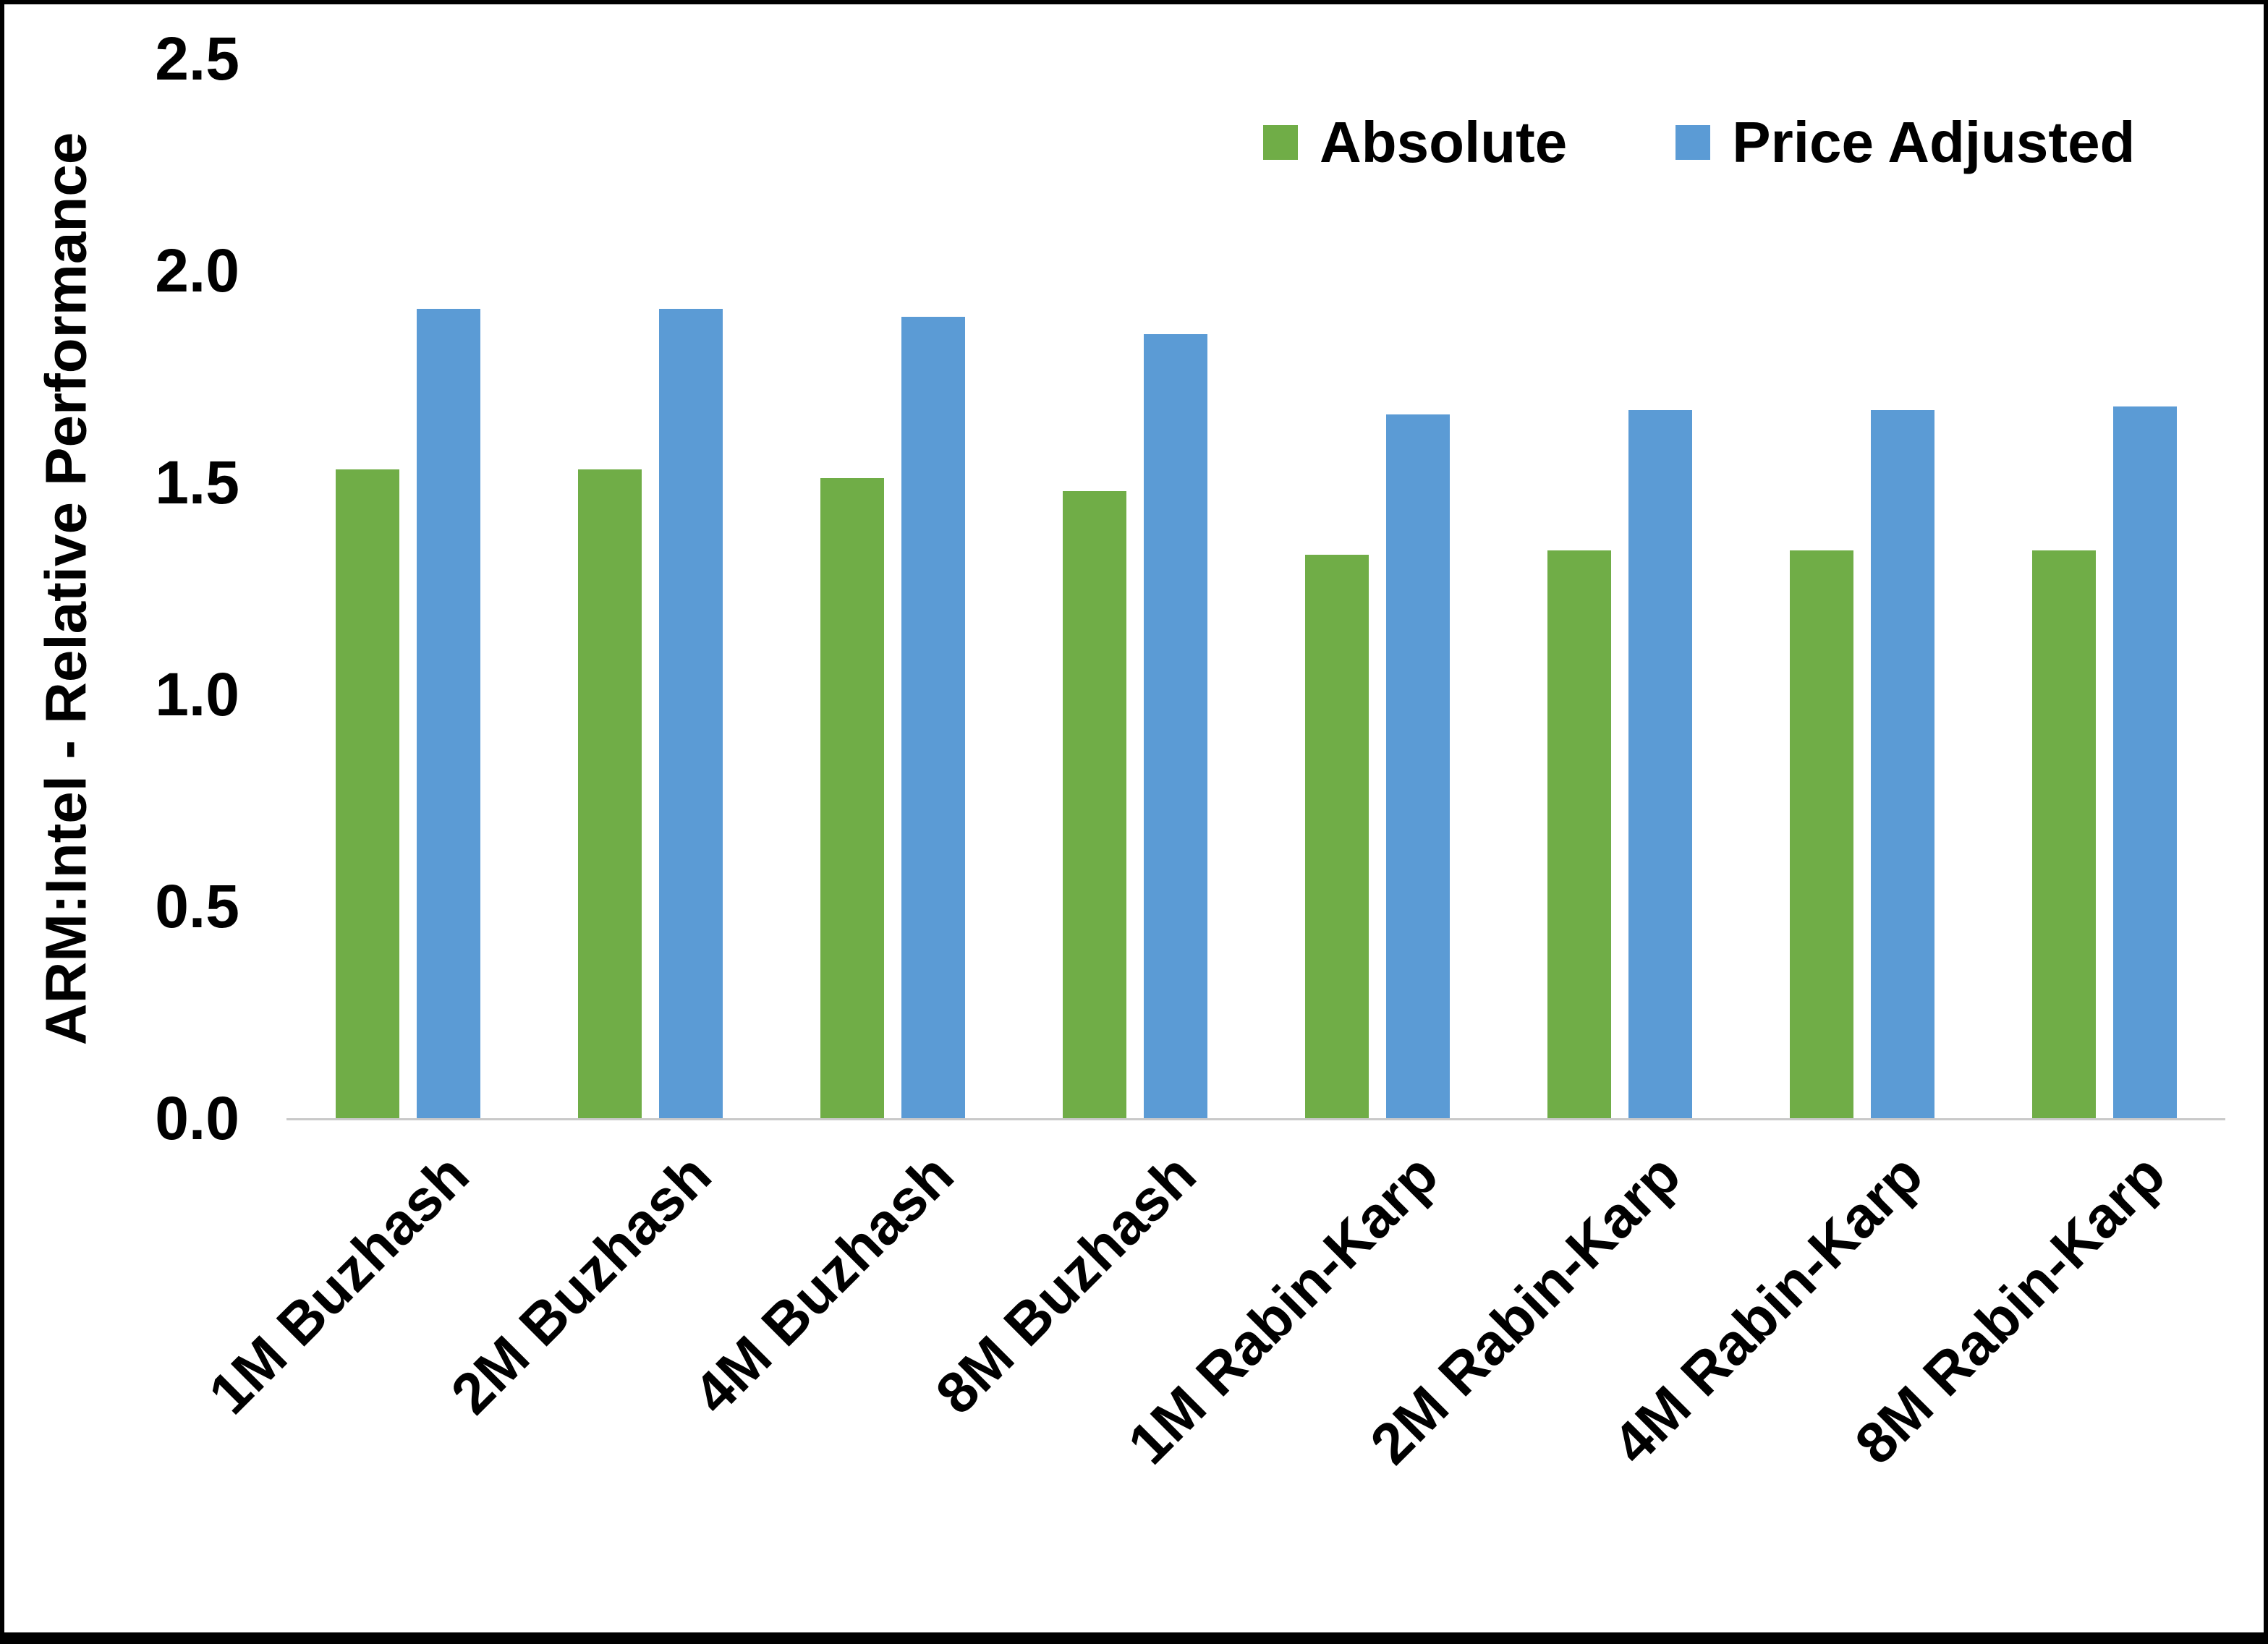 This screenshot has width=2268, height=1644. What do you see at coordinates (580, 1283) in the screenshot?
I see `x-axis-category-label: 2M Buzhash` at bounding box center [580, 1283].